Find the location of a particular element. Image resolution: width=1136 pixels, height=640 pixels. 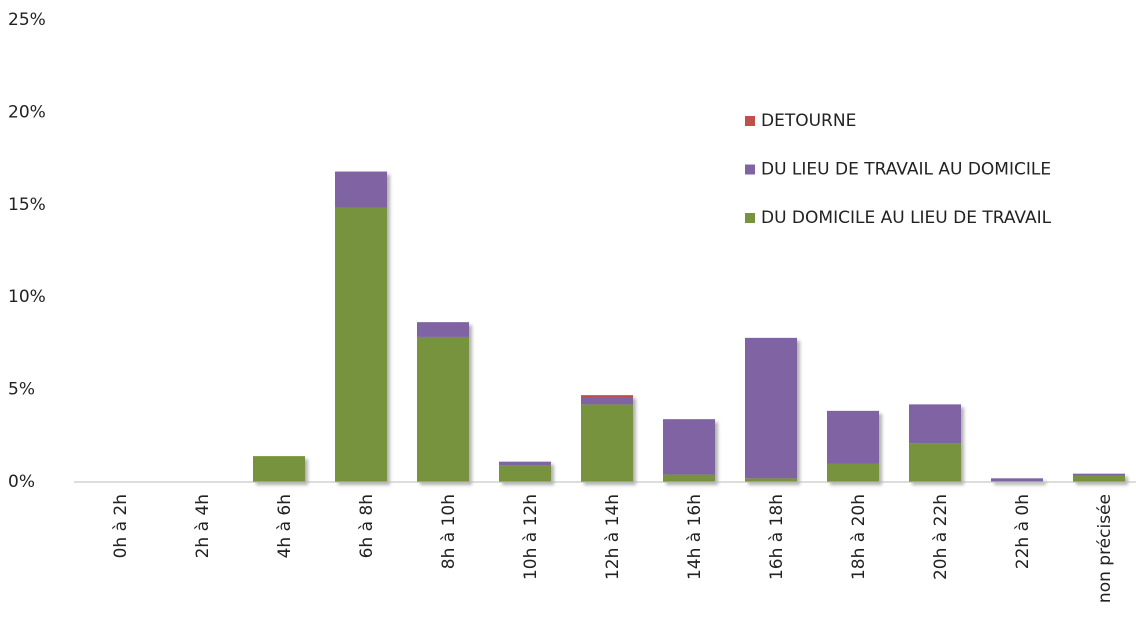

x-tick-label: 4h à 6h is located at coordinates (285, 526).